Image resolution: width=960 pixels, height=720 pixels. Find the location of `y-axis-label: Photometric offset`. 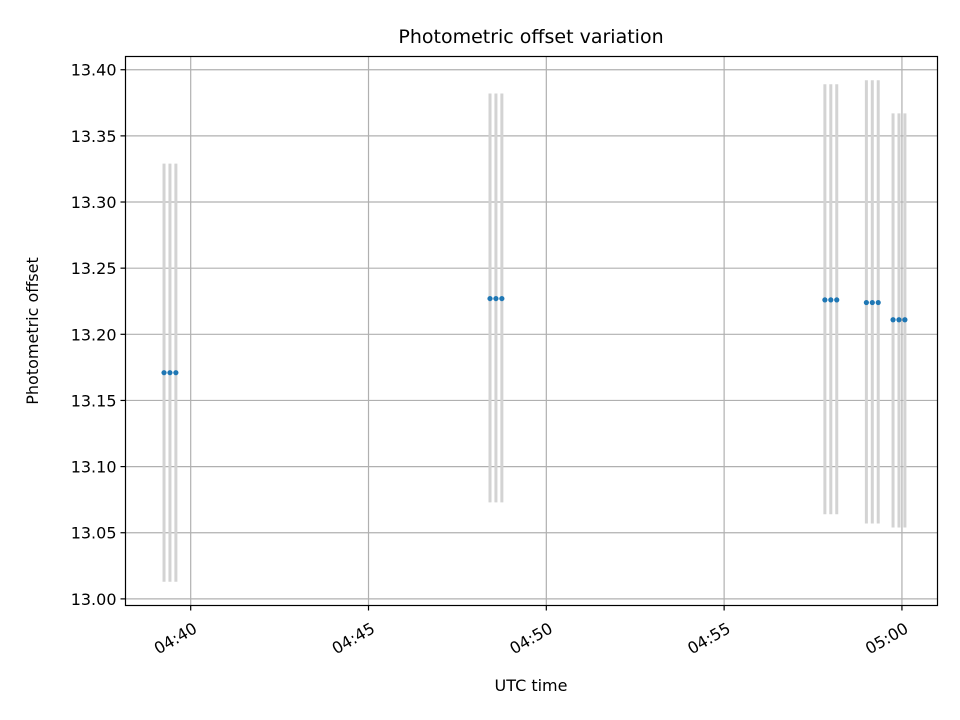

y-axis-label: Photometric offset is located at coordinates (32, 331).